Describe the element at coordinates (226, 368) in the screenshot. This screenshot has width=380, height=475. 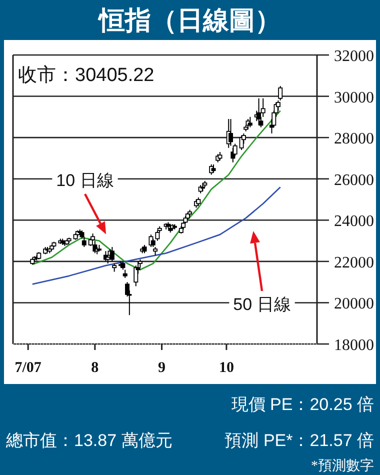
I see `x-tick-label: 10` at that location.